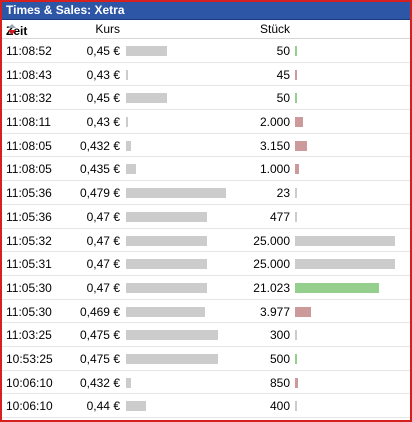 This screenshot has height=422, width=412. I want to click on widget-title: Times & Sales: Xetra, so click(206, 11).